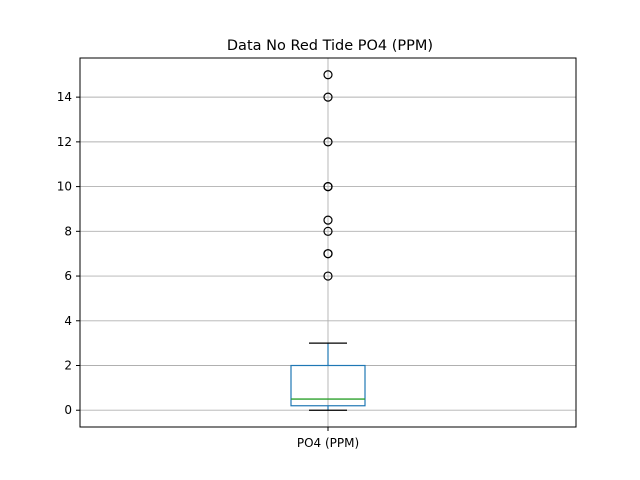 The height and width of the screenshot is (480, 640). I want to click on y-tick-label: 12, so click(64, 142).